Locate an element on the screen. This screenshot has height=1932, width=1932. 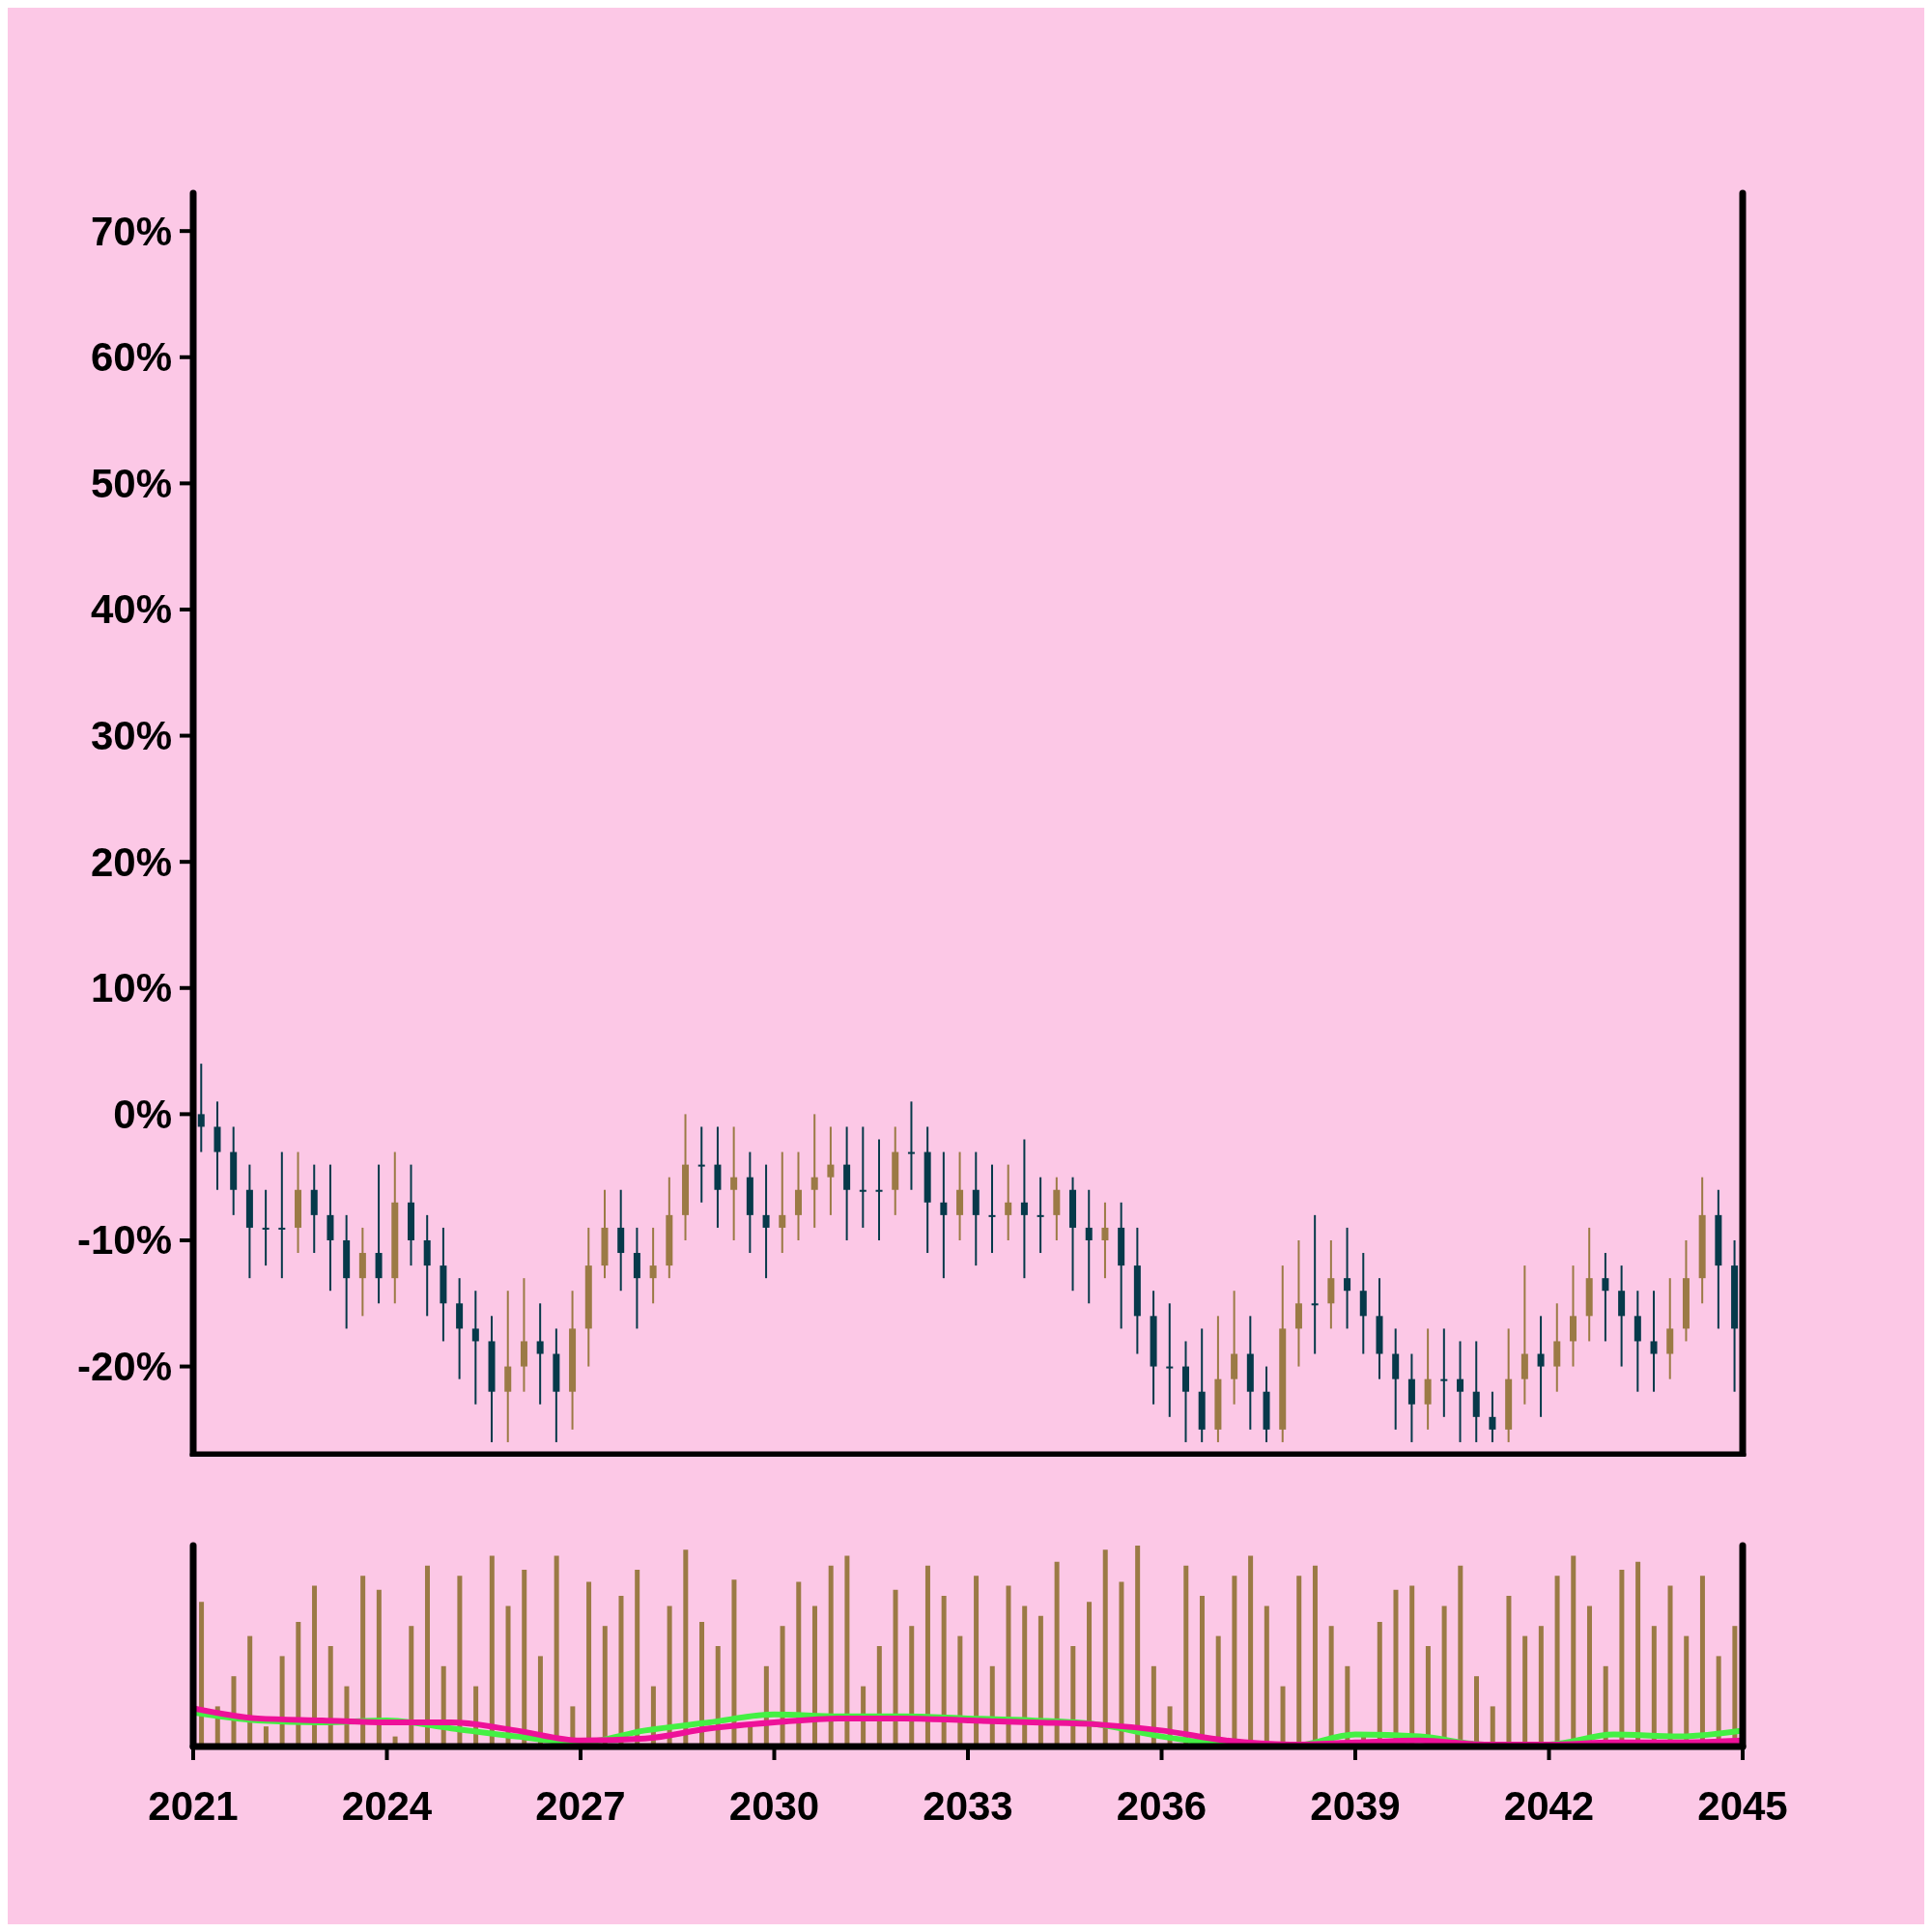
x-tick-label: 2042 is located at coordinates (1549, 1805).